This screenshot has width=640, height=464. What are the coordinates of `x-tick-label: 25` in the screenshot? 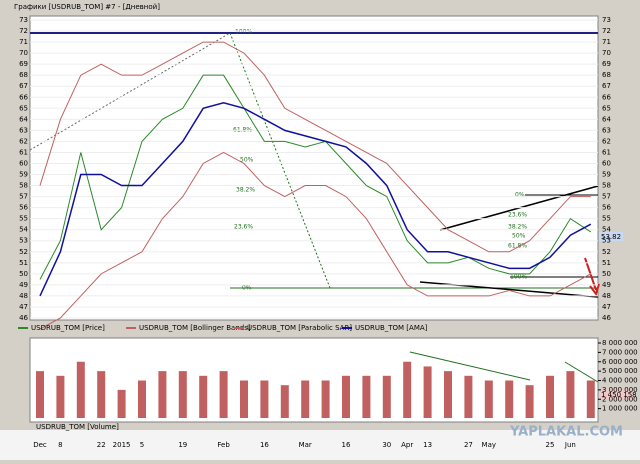 It's located at (550, 445).